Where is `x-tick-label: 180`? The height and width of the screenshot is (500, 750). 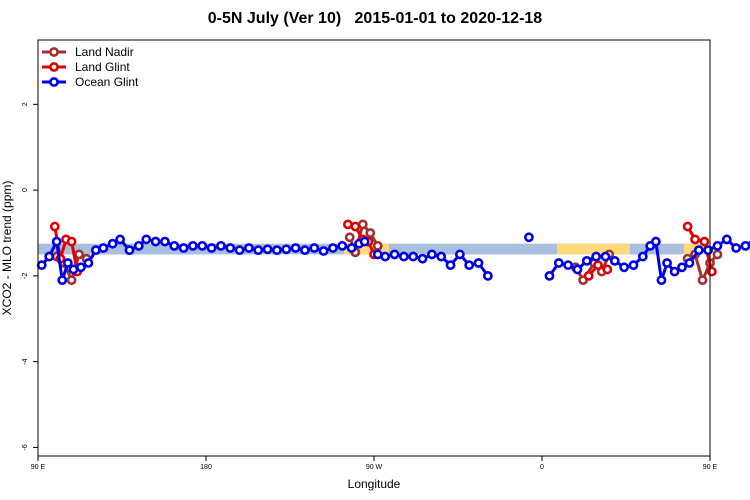 x-tick-label: 180 is located at coordinates (206, 467).